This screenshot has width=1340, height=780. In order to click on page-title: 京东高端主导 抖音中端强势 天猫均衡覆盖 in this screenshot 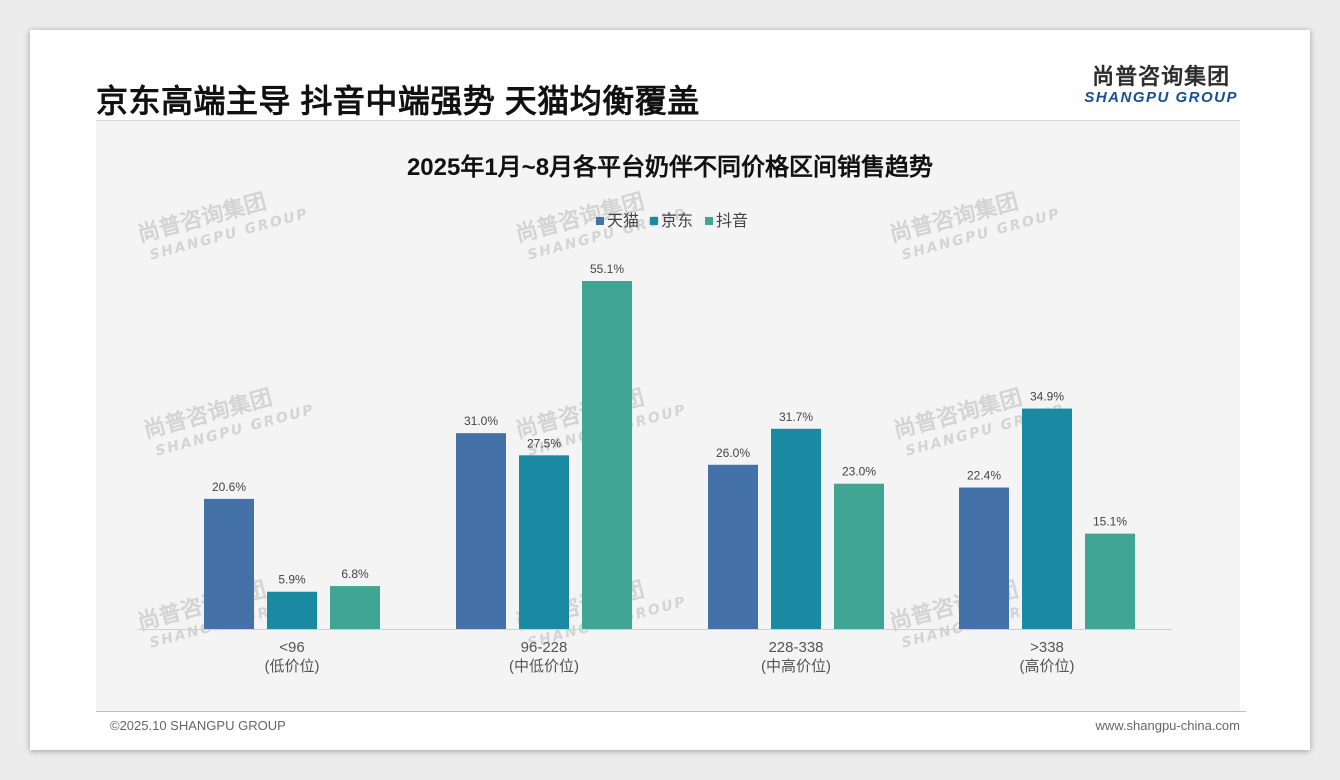, I will do `click(398, 101)`.